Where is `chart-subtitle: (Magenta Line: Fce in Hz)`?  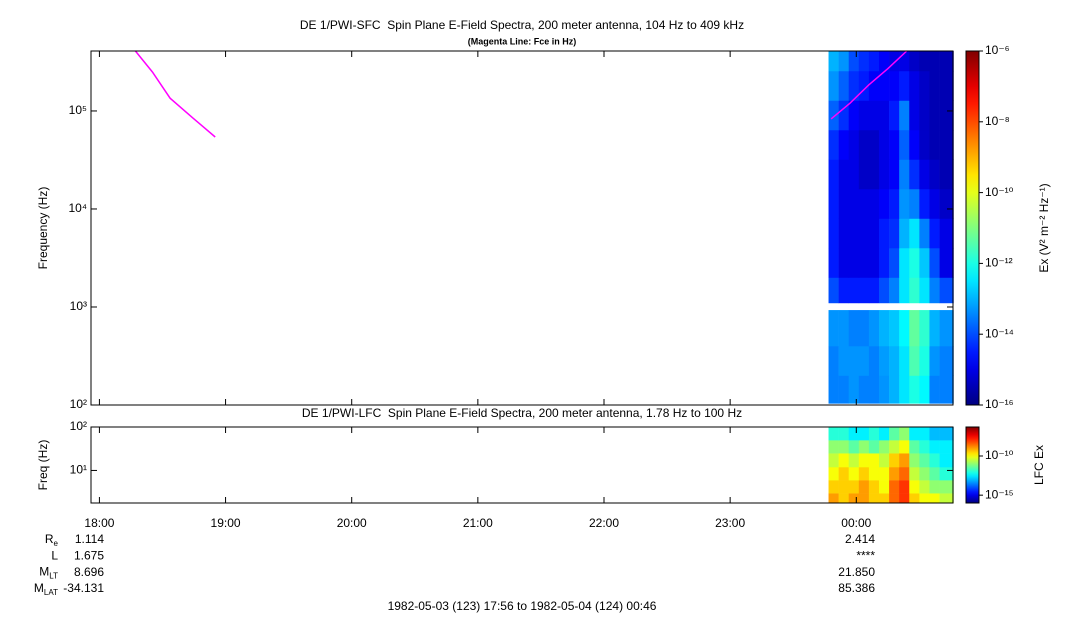
chart-subtitle: (Magenta Line: Fce in Hz) is located at coordinates (522, 41).